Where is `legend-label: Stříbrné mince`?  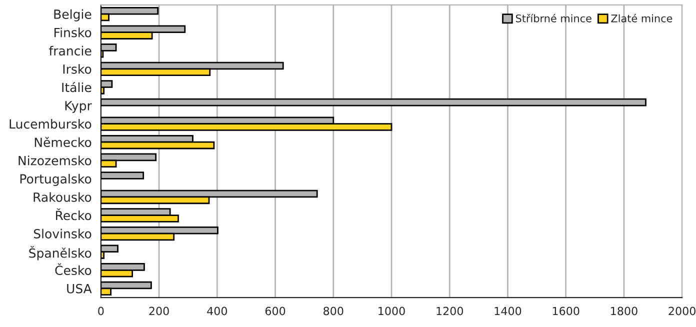 legend-label: Stříbrné mince is located at coordinates (554, 18).